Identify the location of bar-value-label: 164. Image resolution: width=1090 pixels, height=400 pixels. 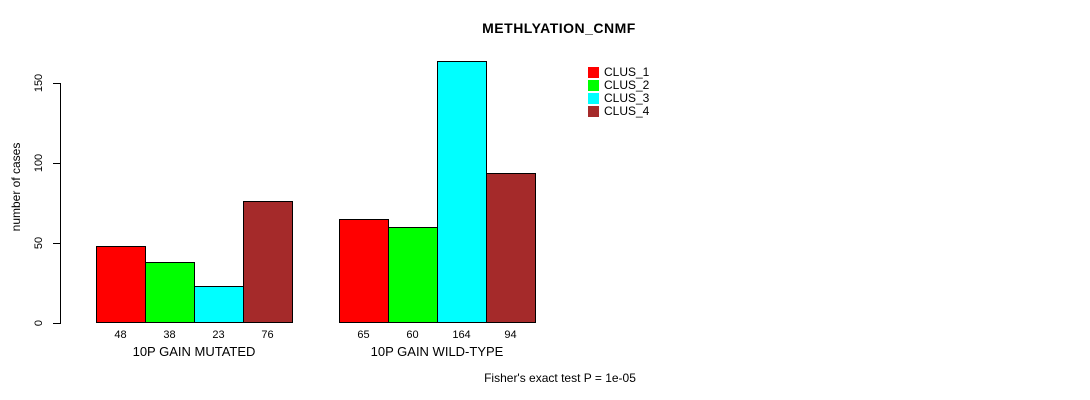
(461, 335).